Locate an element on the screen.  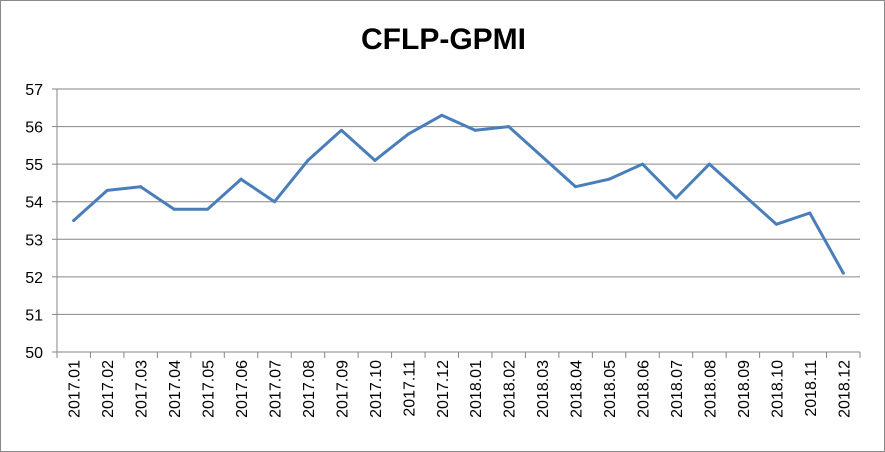
x-tick-label: 2017.07 is located at coordinates (275, 389).